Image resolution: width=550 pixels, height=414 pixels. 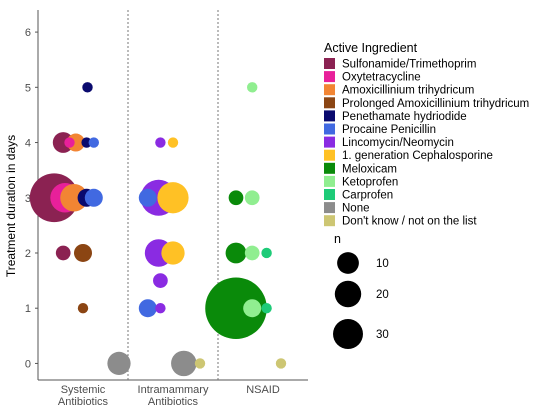 I want to click on legend-label: Penethamate hydriodide, so click(x=404, y=117).